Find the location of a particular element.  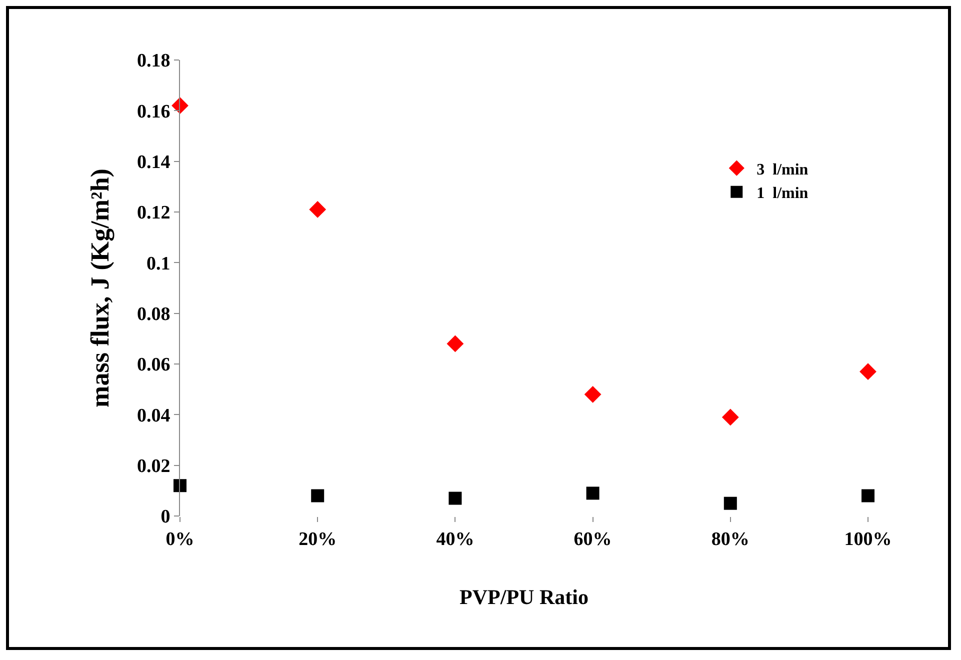

legend-label: 3 l/min is located at coordinates (782, 169).